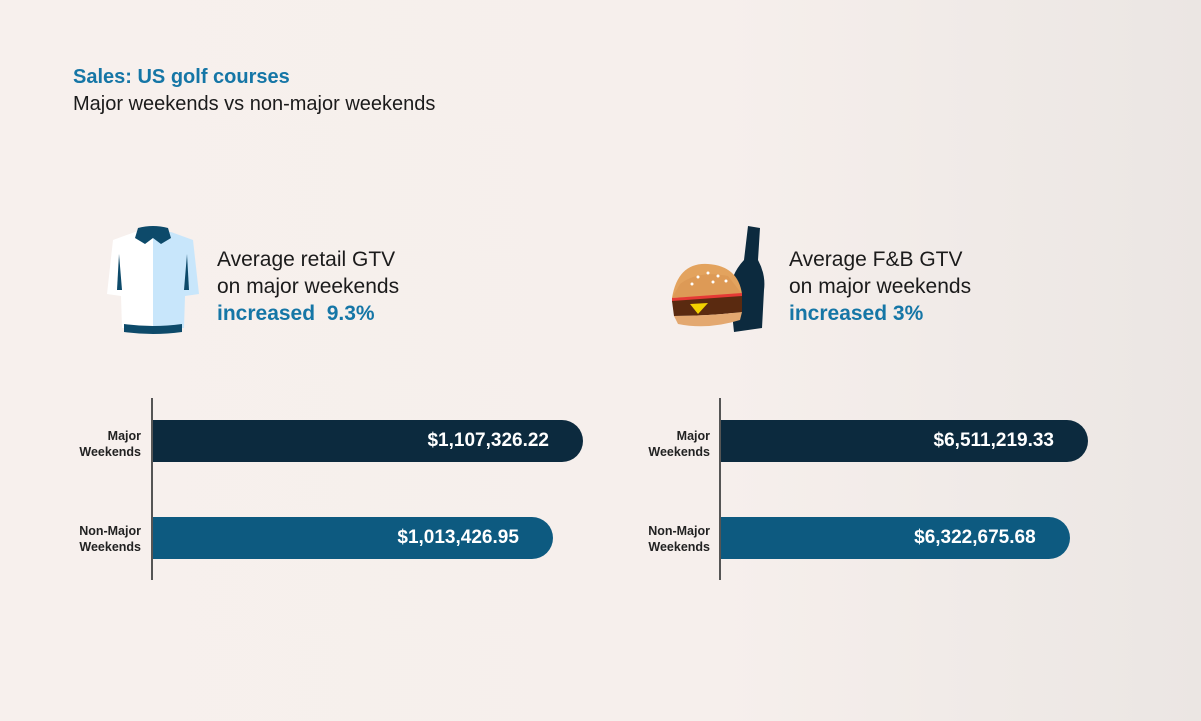 This screenshot has width=1201, height=721. Describe the element at coordinates (353, 538) in the screenshot. I see `retail-bar-non-major: $1,013,426.95` at that location.